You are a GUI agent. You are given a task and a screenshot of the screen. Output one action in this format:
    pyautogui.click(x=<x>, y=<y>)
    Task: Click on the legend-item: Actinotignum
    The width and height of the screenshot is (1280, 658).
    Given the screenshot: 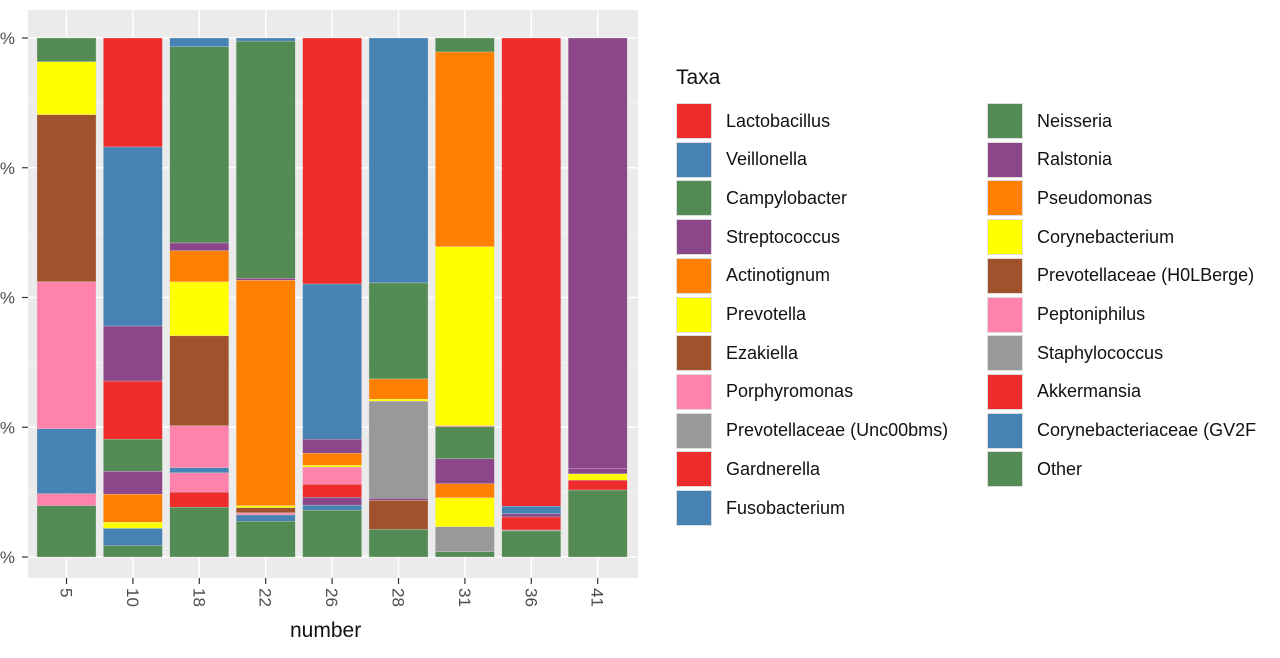 What is the action you would take?
    pyautogui.click(x=753, y=275)
    